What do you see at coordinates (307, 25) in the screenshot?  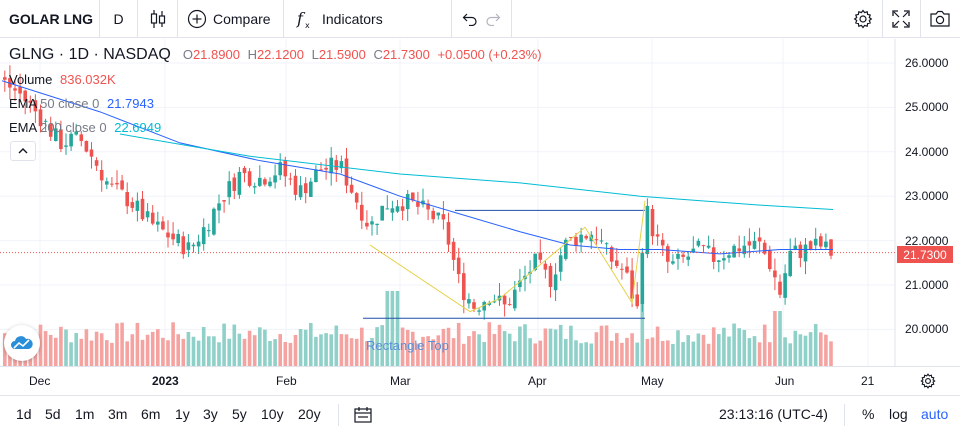 I see `svg-text: x` at bounding box center [307, 25].